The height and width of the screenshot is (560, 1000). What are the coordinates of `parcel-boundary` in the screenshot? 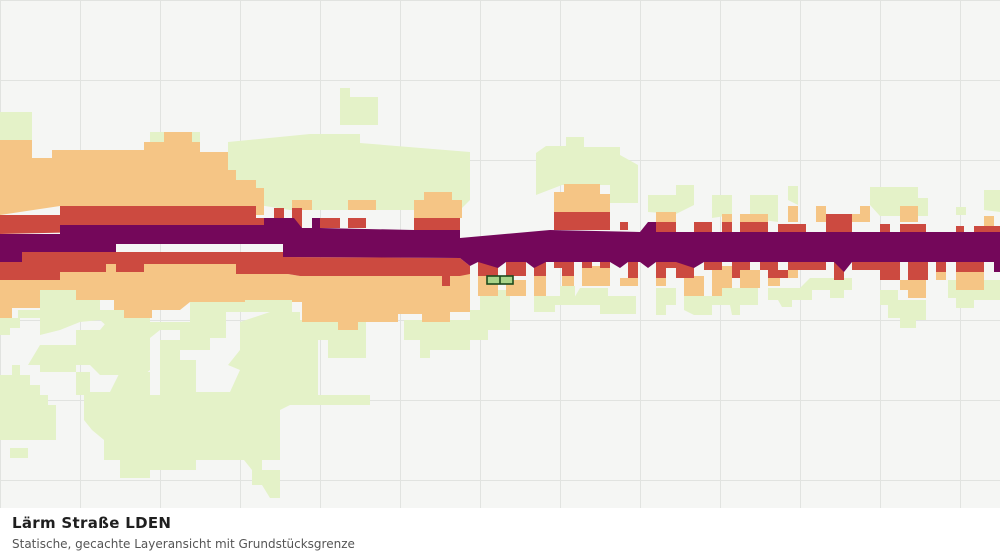 It's located at (500, 280).